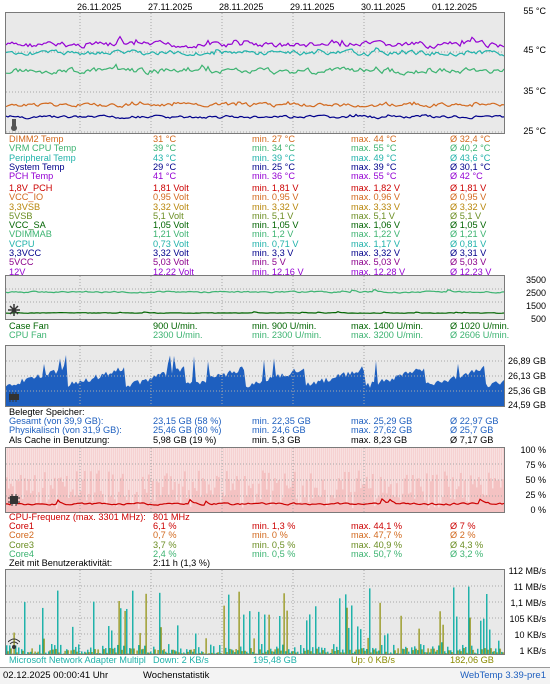 Image resolution: width=550 pixels, height=684 pixels. I want to click on fan-series-line, so click(255, 313).